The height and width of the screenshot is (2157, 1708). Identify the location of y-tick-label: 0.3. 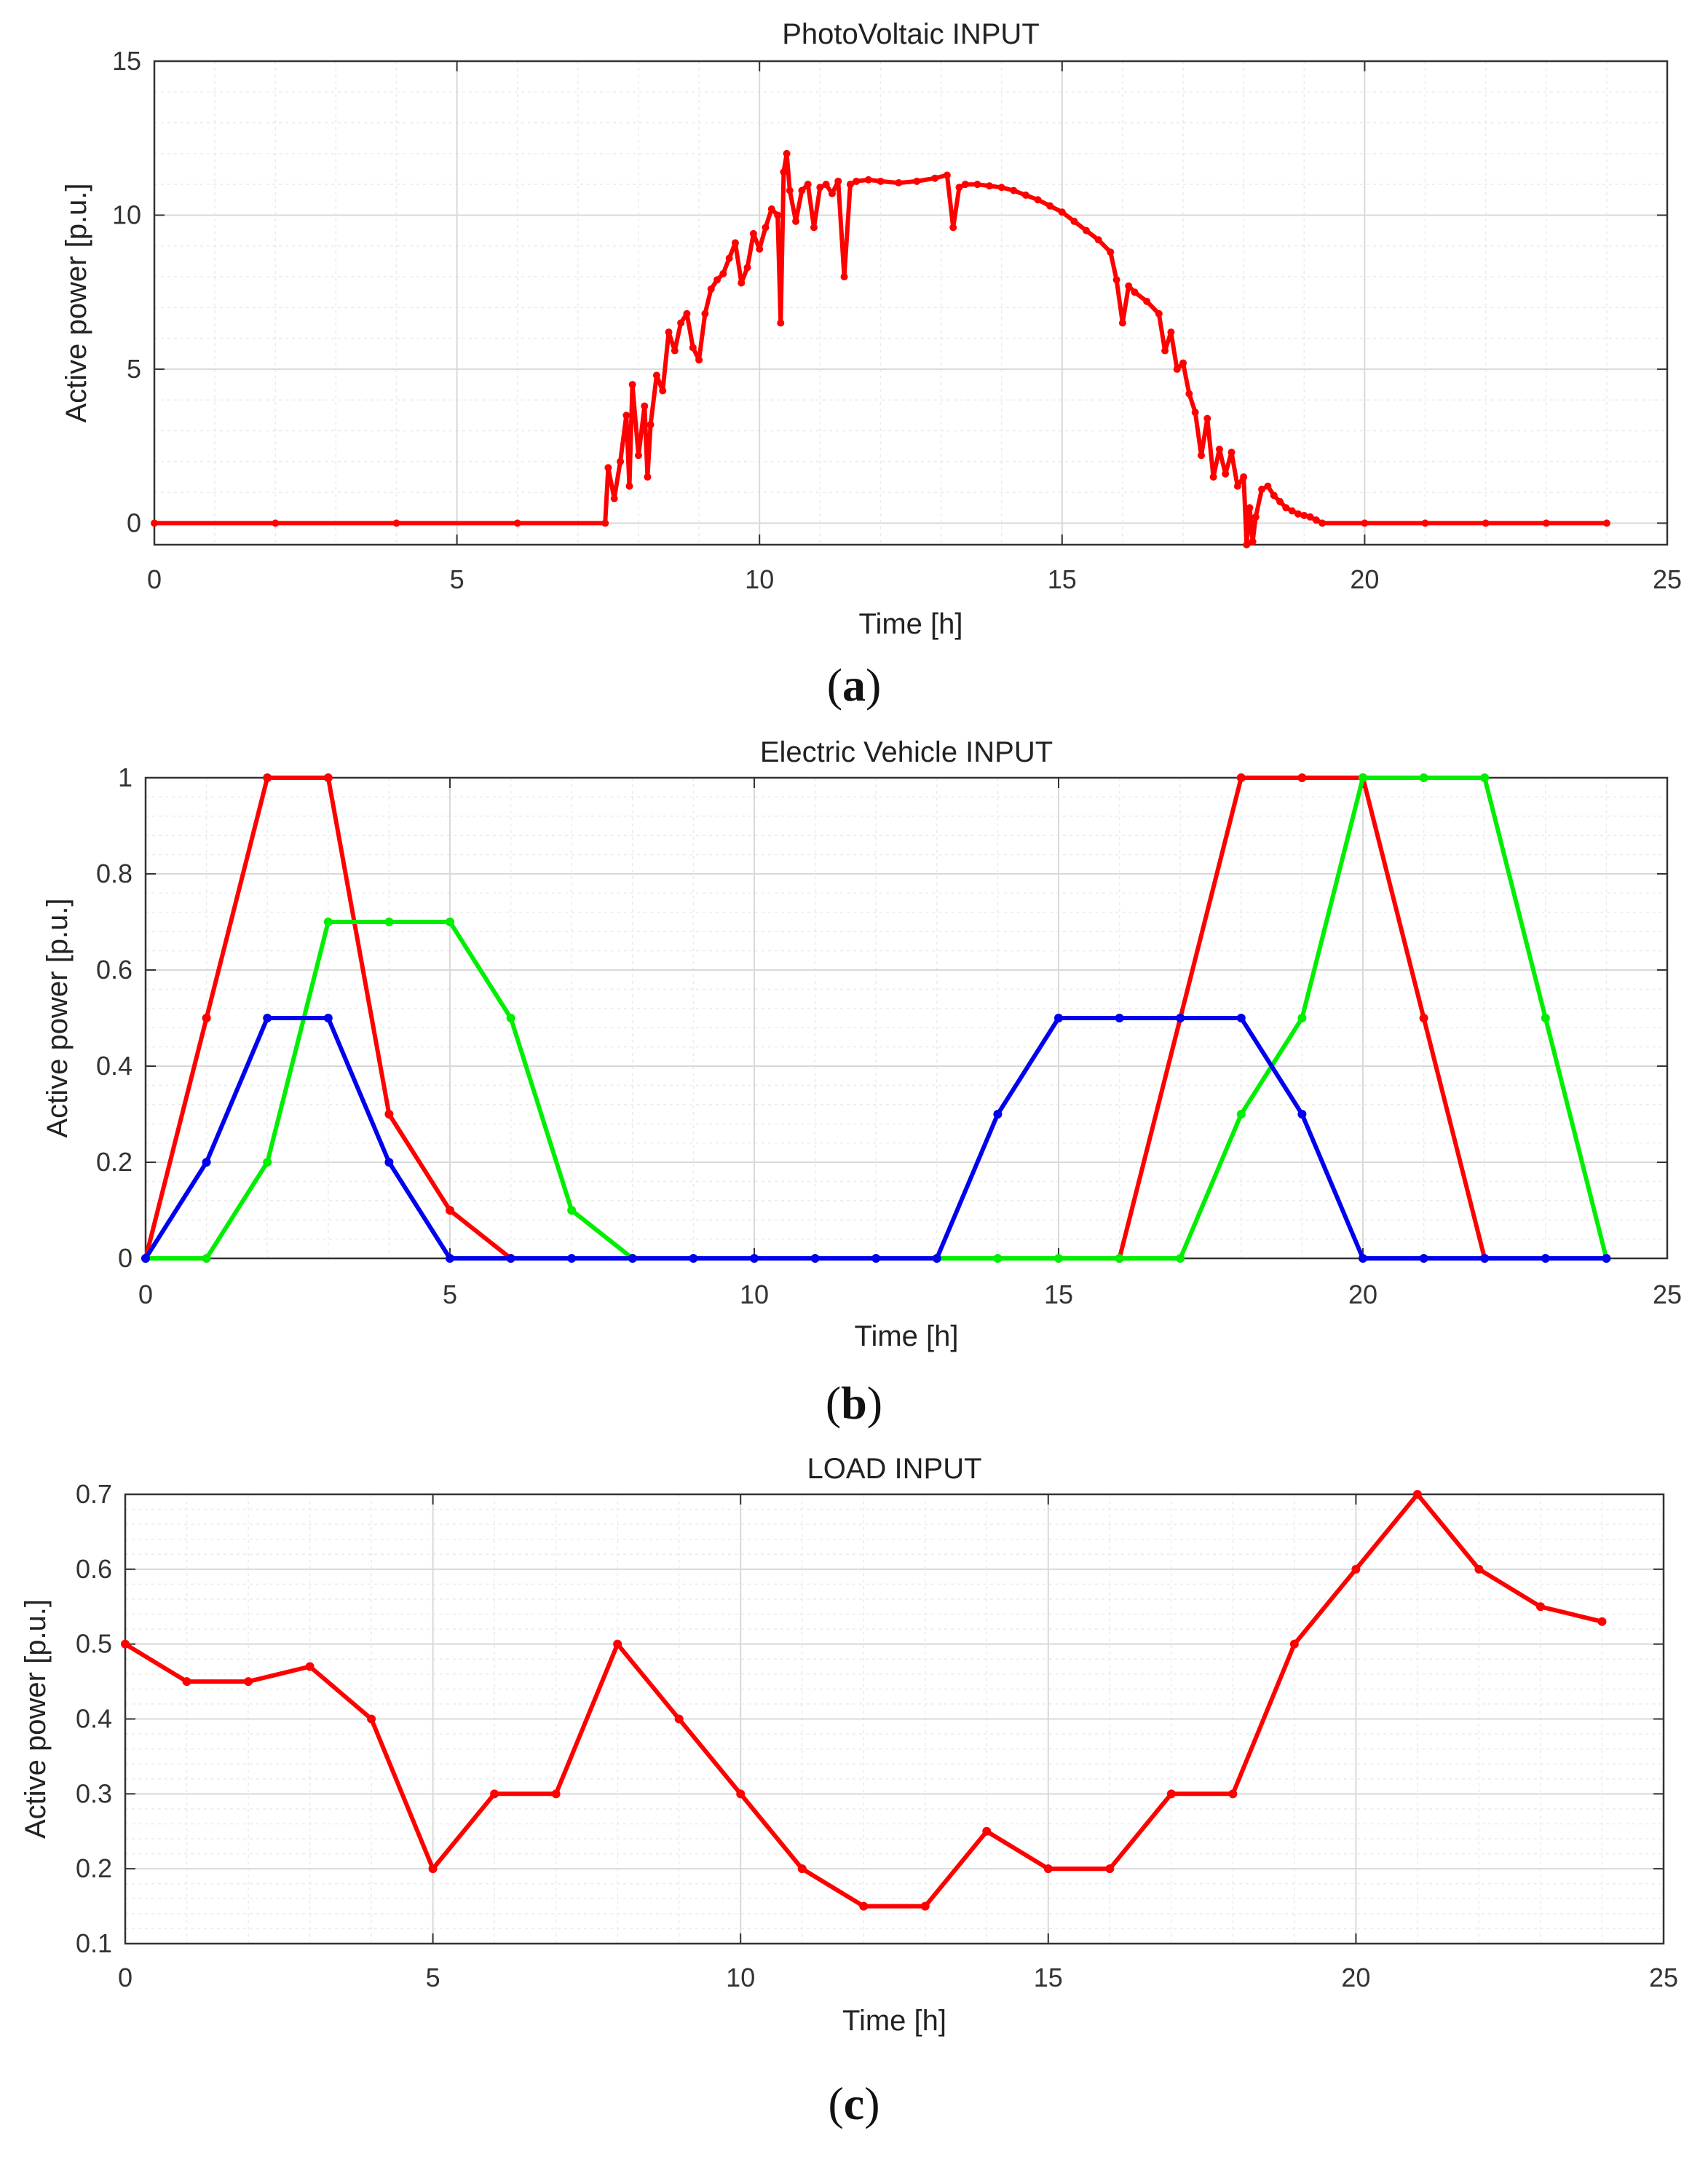
(94, 1793).